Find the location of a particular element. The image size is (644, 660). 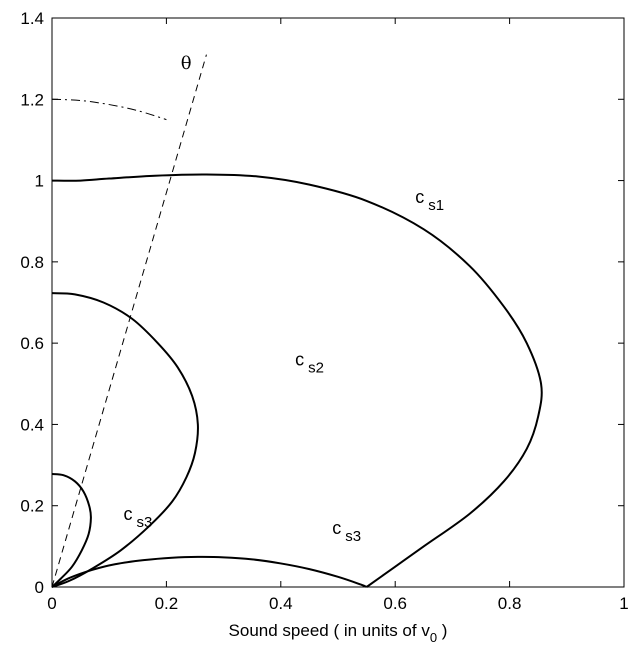

y-tick-label: 1.2 is located at coordinates (32, 99).